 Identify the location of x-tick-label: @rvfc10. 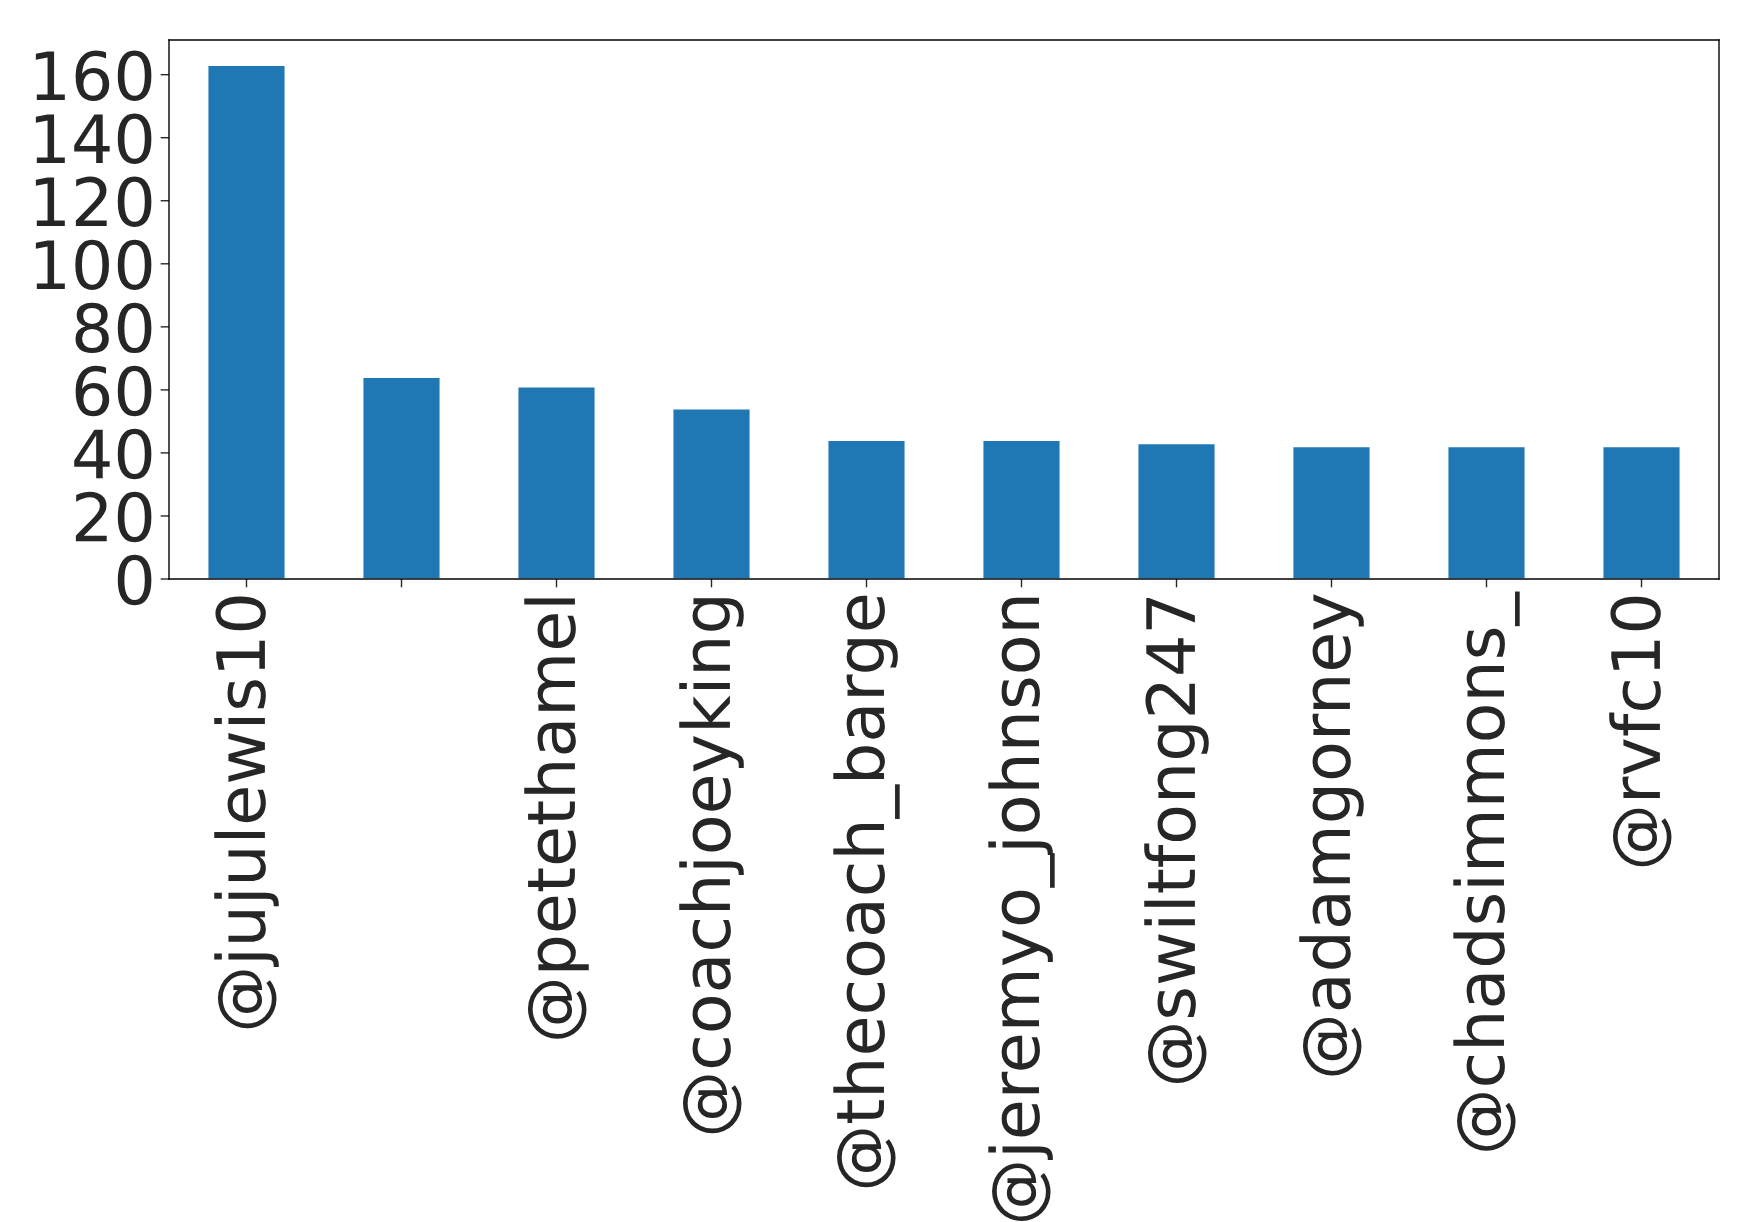
(1640, 731).